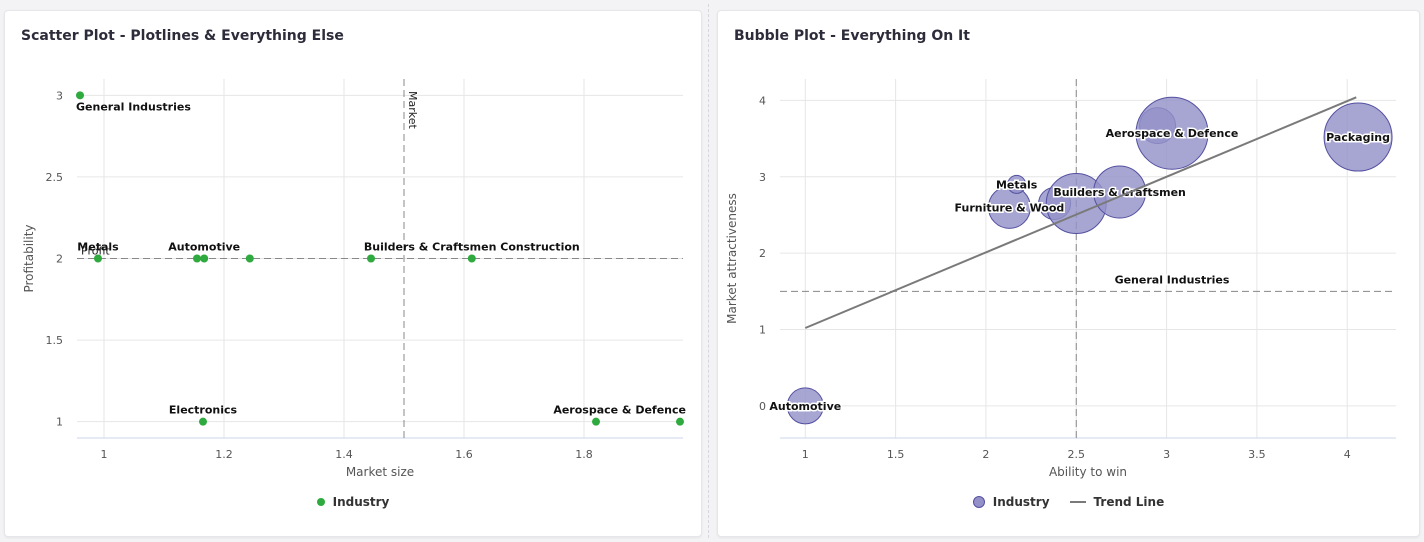 The image size is (1424, 542). I want to click on y-axis-title: Profitability, so click(29, 258).